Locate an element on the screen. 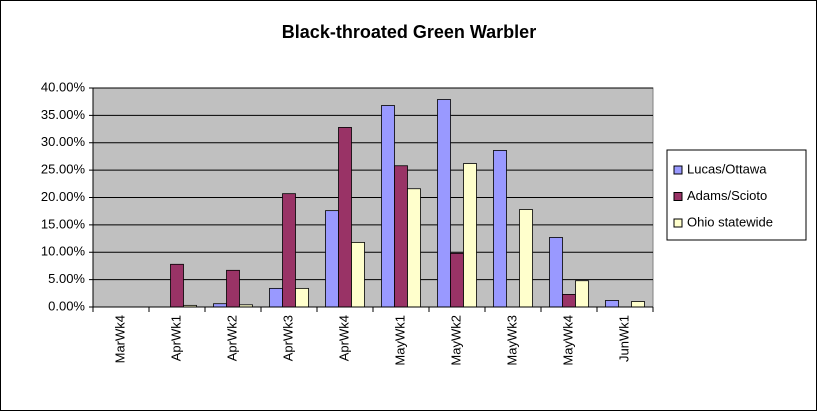 The width and height of the screenshot is (818, 412). y-tick-label: 35.00% is located at coordinates (63, 114).